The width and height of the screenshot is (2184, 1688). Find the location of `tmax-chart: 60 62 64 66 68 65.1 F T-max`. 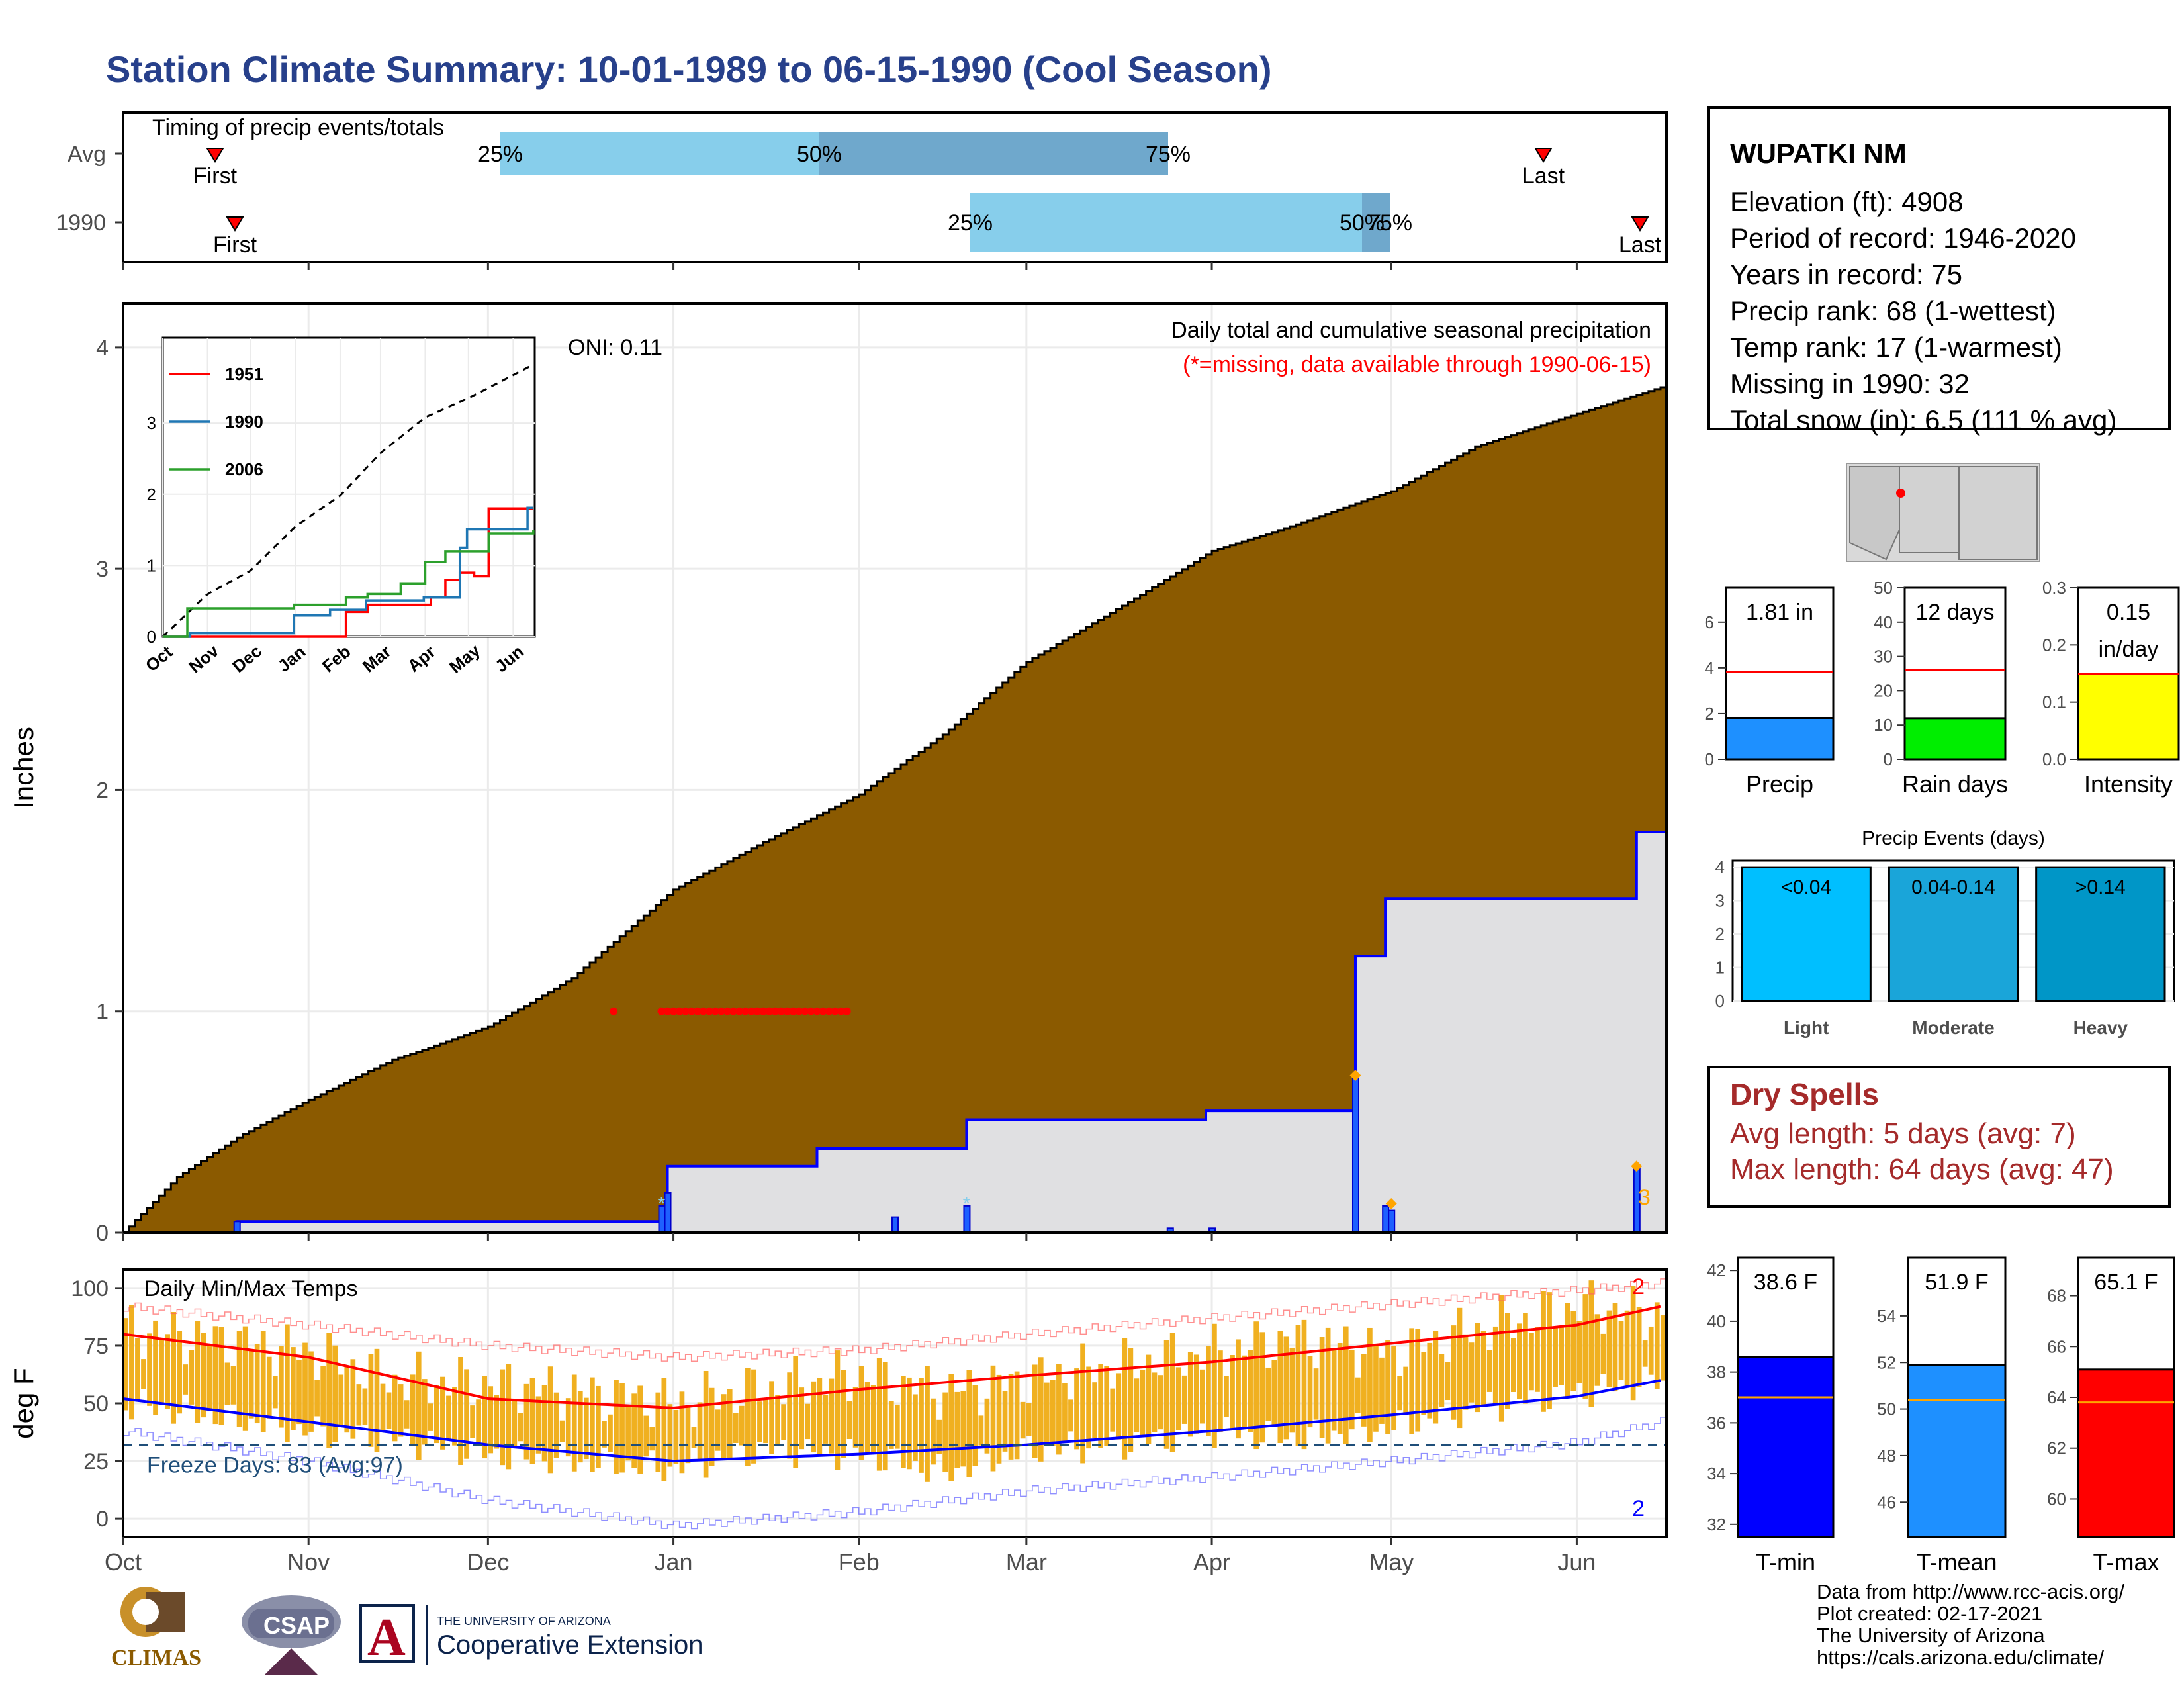

tmax-chart: 60 62 64 66 68 65.1 F T-max is located at coordinates (2111, 1415).